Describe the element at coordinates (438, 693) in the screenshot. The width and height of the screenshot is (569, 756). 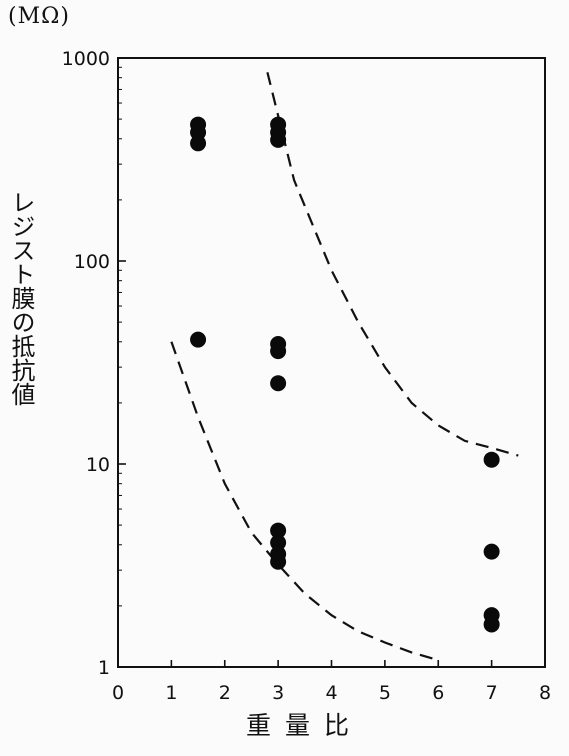
I see `x-tick-label: 6` at that location.